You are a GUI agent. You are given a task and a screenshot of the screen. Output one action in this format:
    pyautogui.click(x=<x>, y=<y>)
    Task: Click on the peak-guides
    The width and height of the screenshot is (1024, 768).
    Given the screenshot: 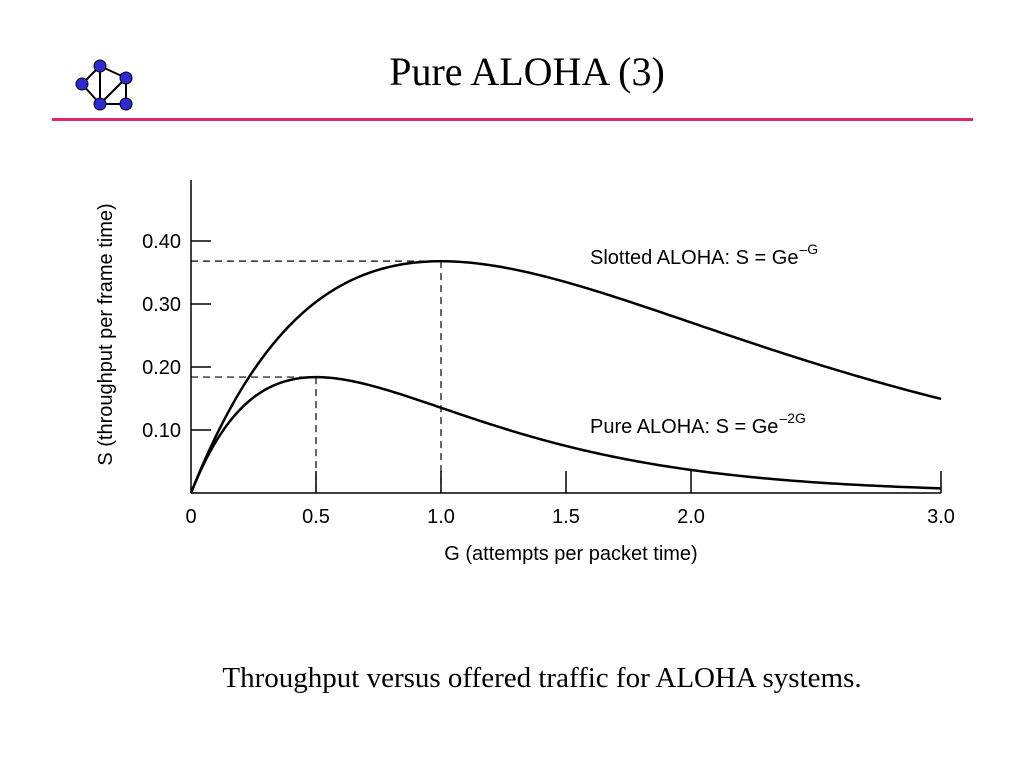 What is the action you would take?
    pyautogui.click(x=316, y=376)
    